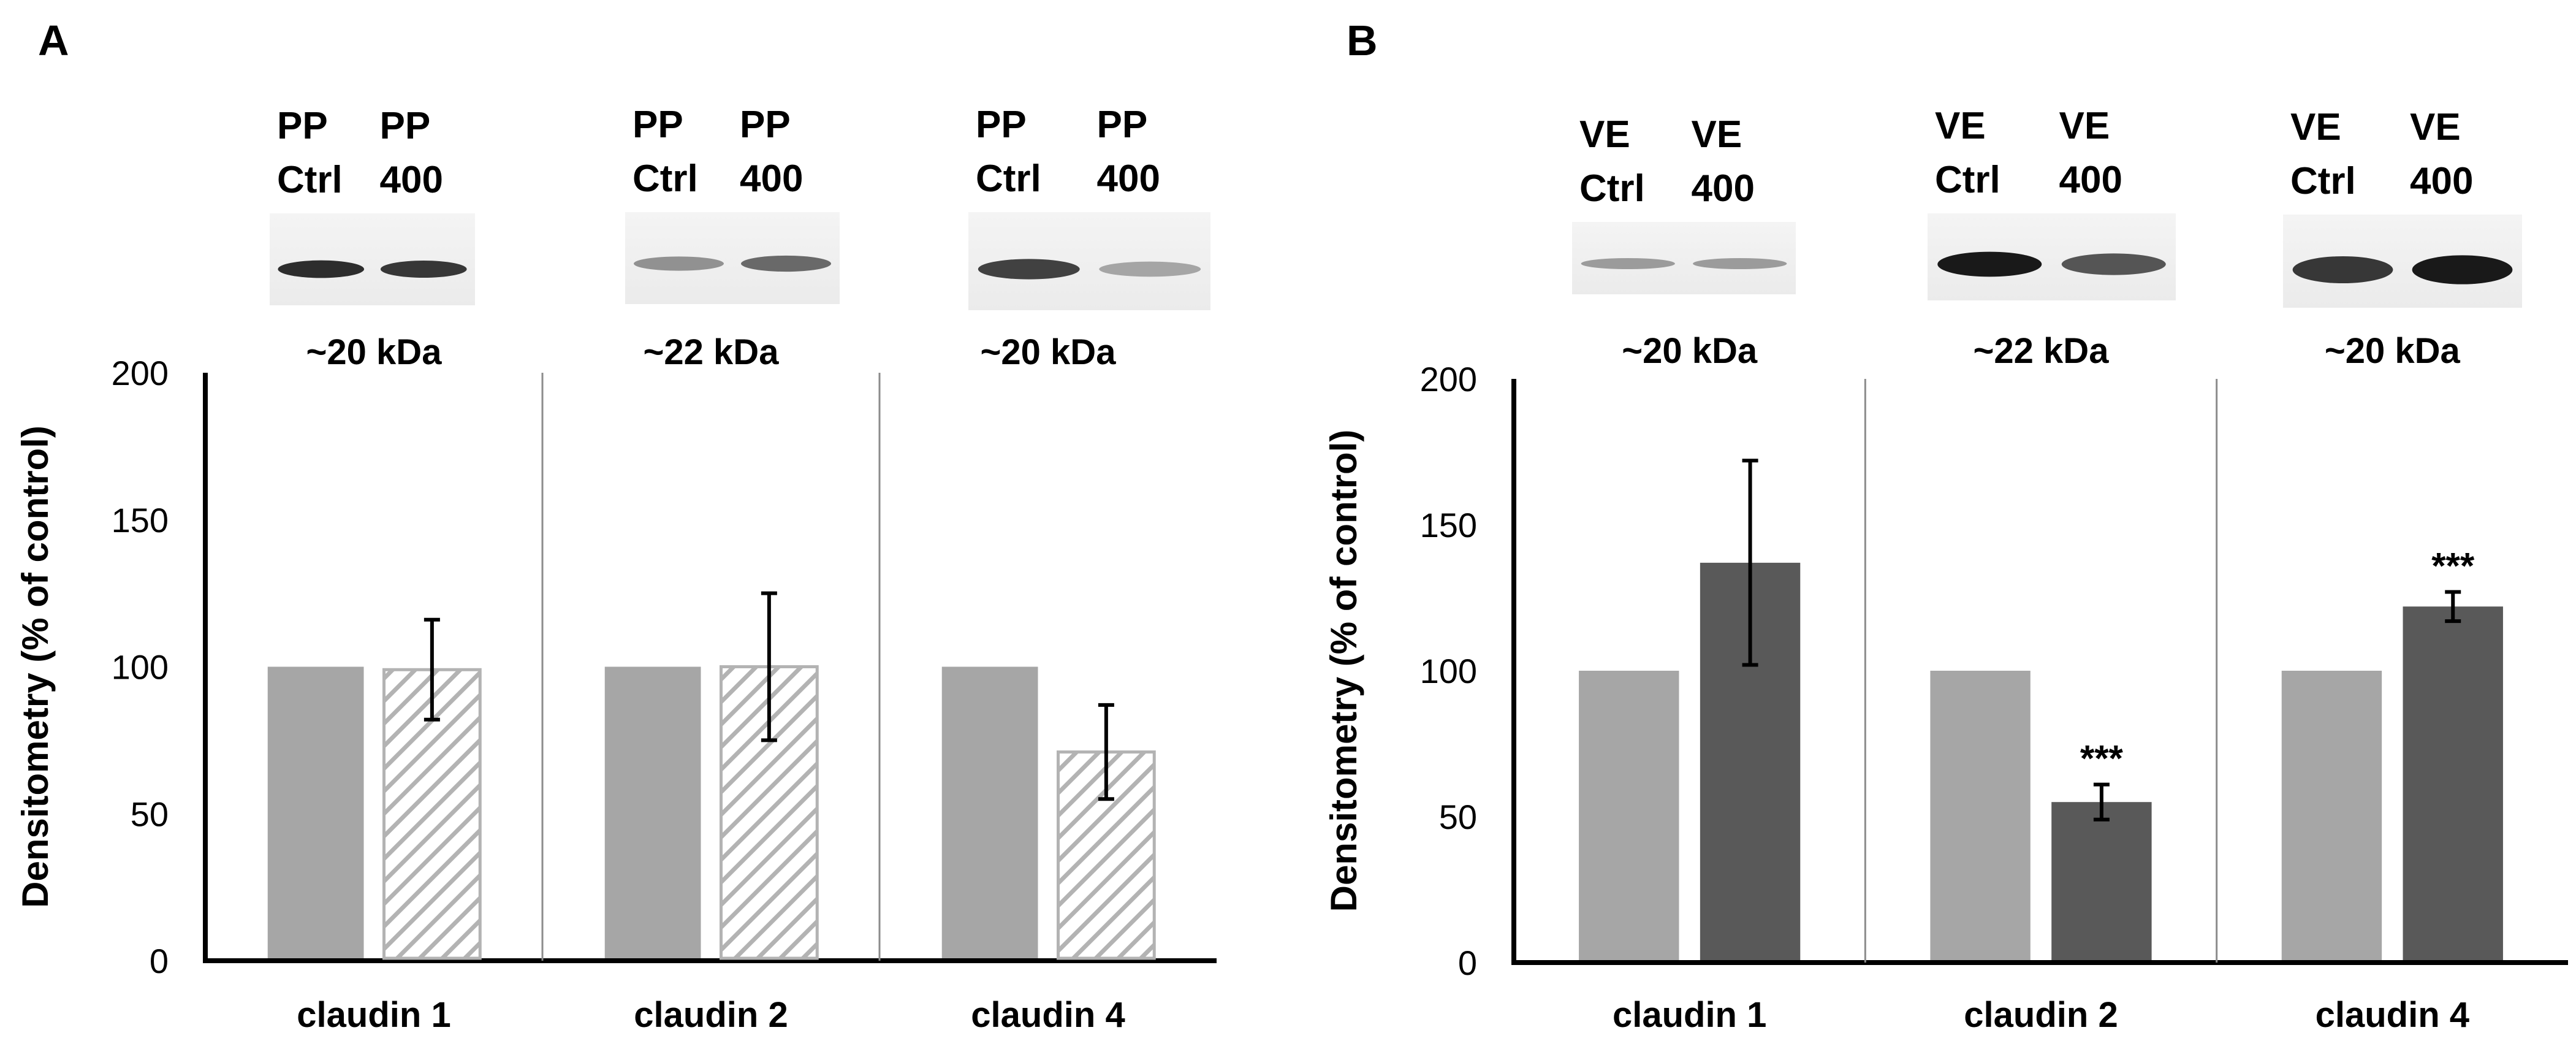 Image resolution: width=2576 pixels, height=1049 pixels. I want to click on western-blot-2: PP Ctrl PP 400, so click(732, 204).